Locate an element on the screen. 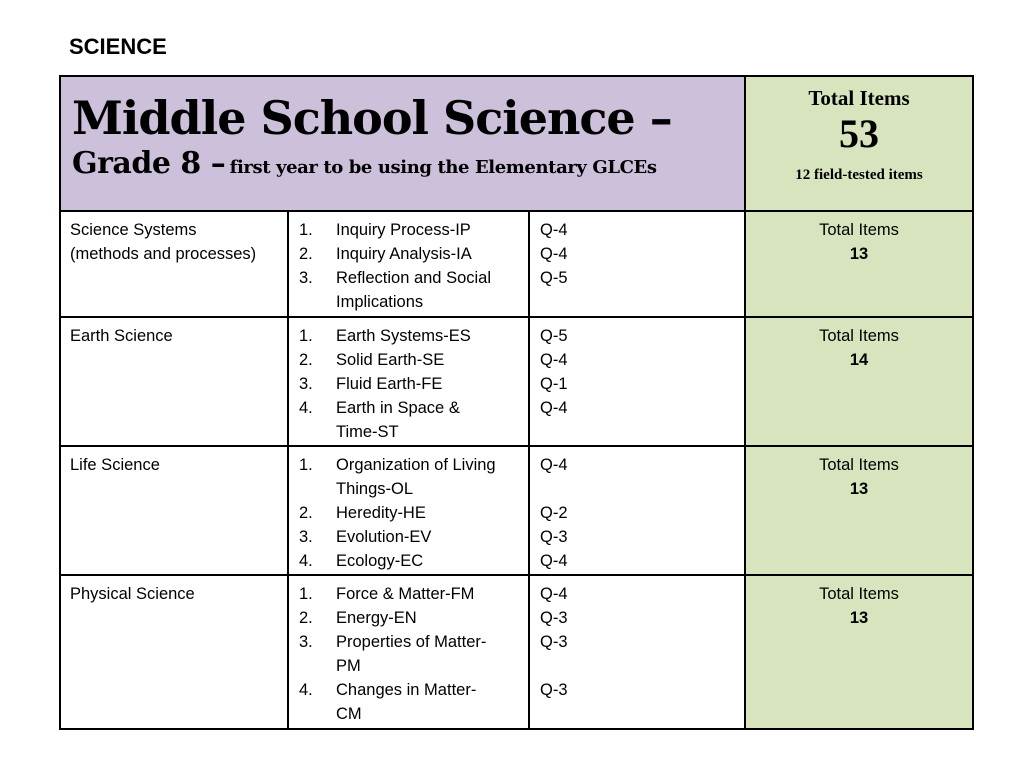 The image size is (1024, 768). list-item-text: Inquiry Analysis-IA is located at coordinates (404, 254).